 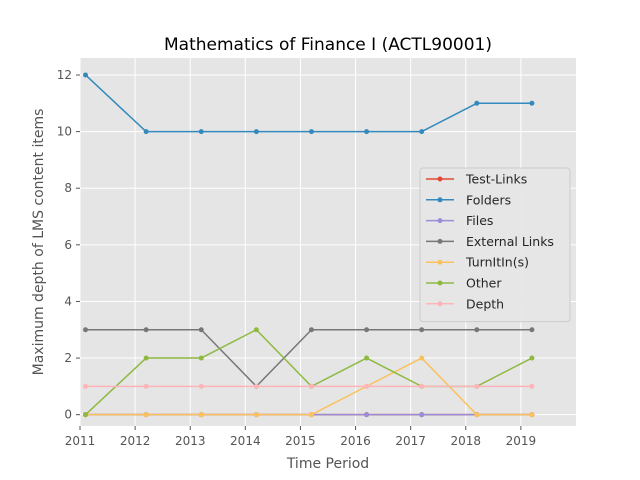 I want to click on x-tick-label: 2019, so click(x=521, y=441).